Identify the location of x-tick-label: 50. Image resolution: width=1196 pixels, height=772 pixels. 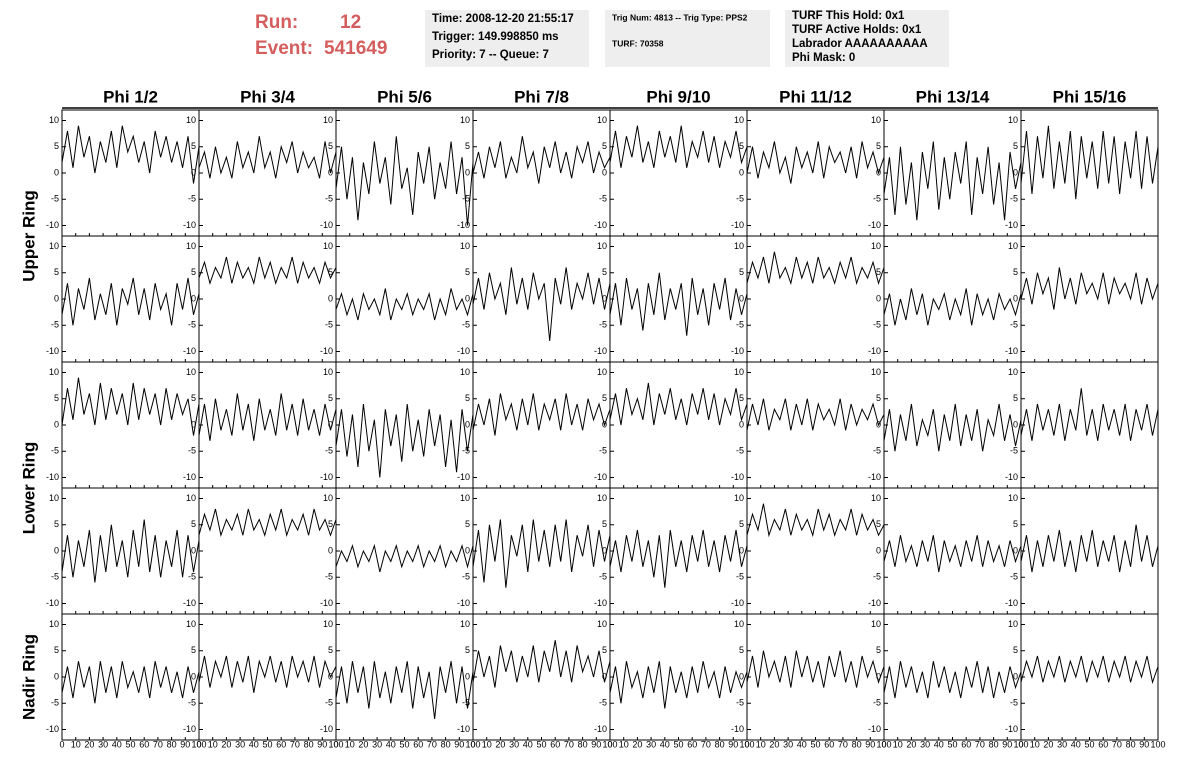
(130, 744).